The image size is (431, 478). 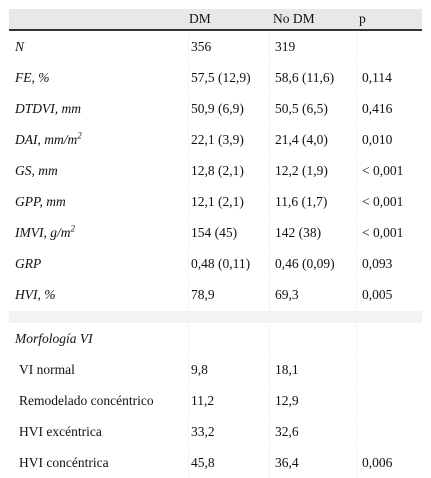 I want to click on row-label: GPP, mm, so click(x=98, y=202).